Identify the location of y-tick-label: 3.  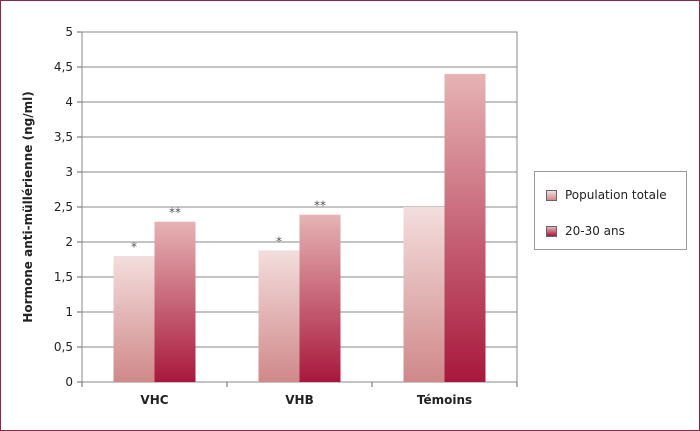
(69, 172).